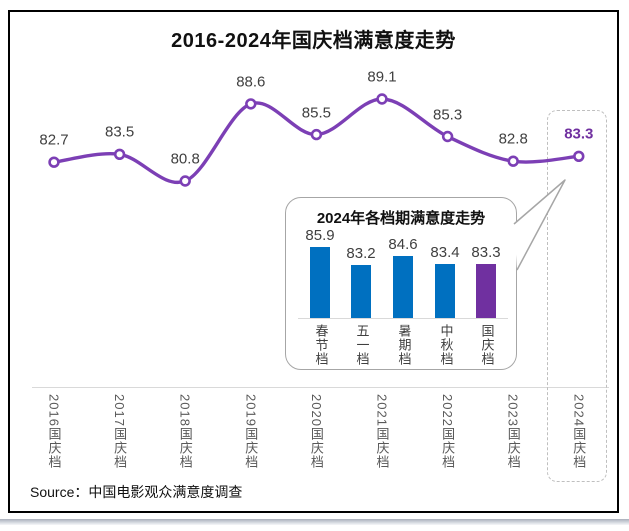 The width and height of the screenshot is (629, 531). What do you see at coordinates (382, 99) in the screenshot?
I see `data-point-marker-2021国庆档` at bounding box center [382, 99].